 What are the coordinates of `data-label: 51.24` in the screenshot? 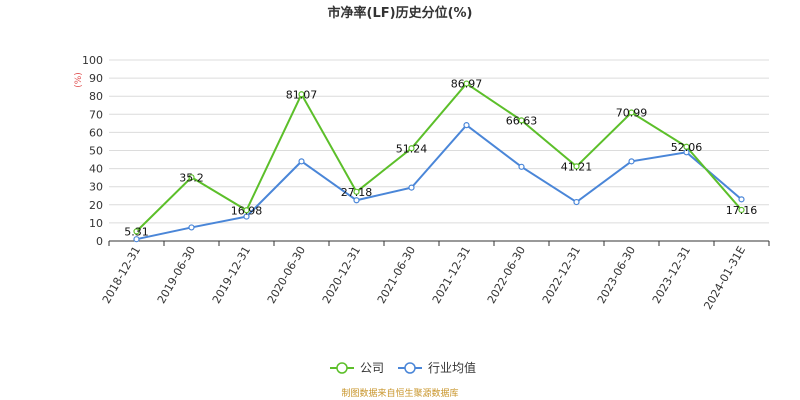 It's located at (412, 148).